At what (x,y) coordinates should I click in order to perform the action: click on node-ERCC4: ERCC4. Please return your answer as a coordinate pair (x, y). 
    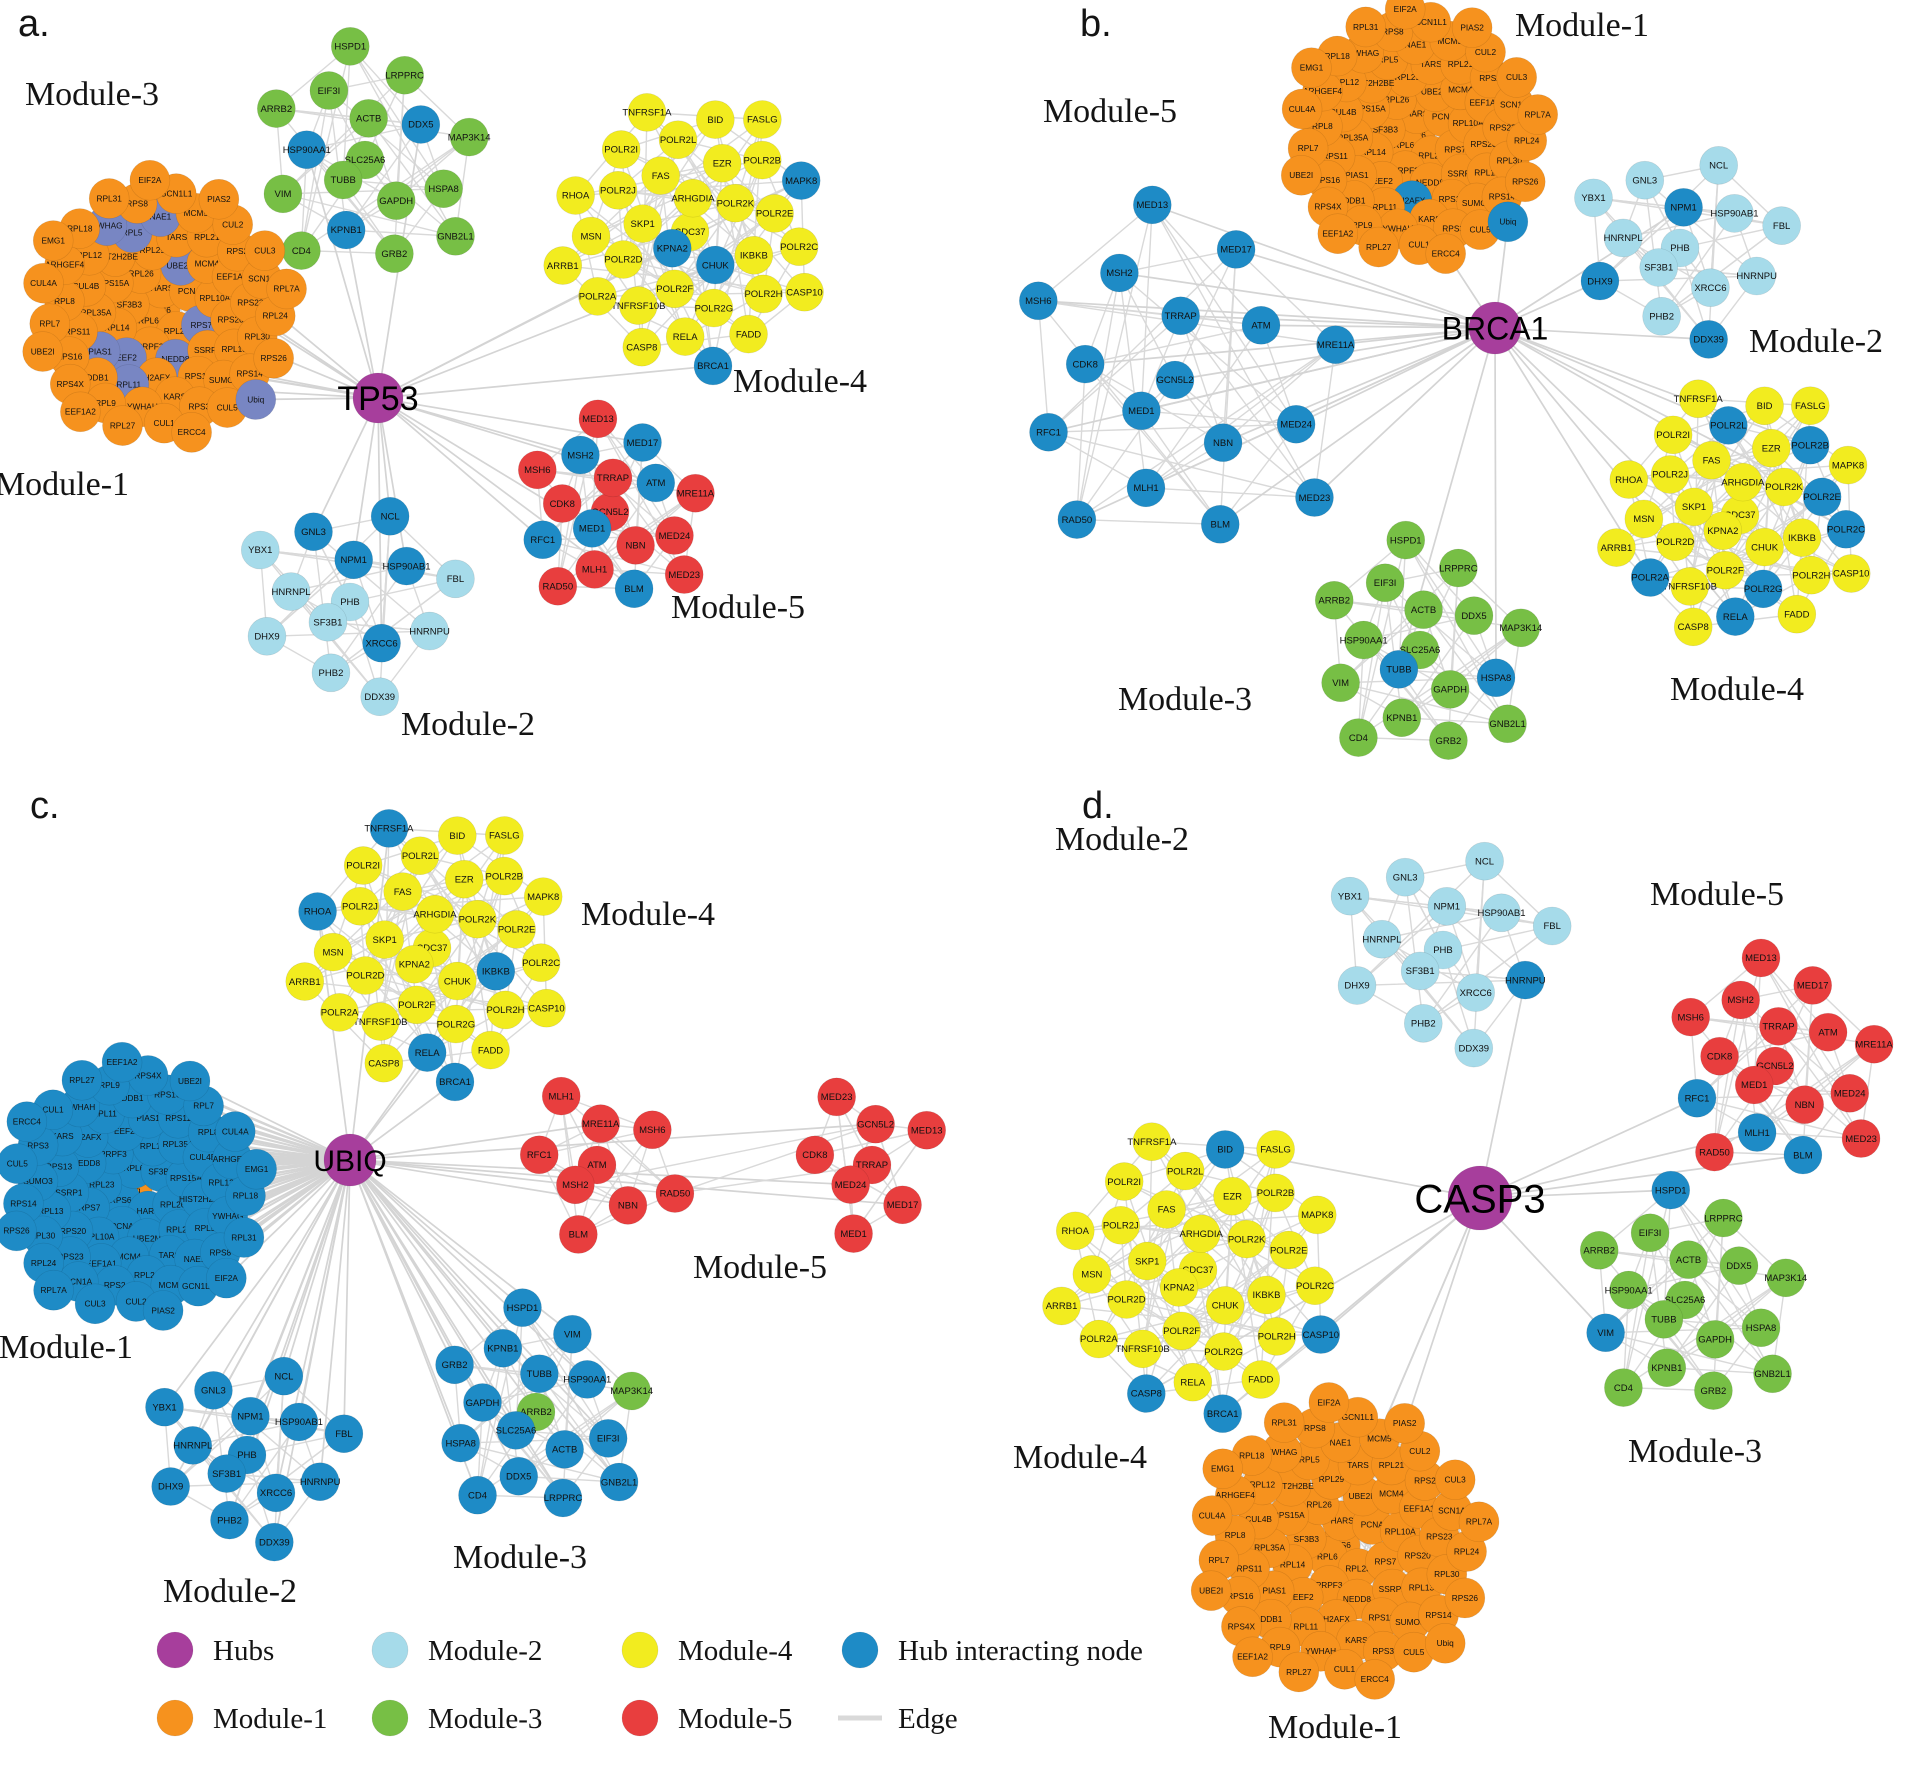
    Looking at the image, I should click on (27, 1121).